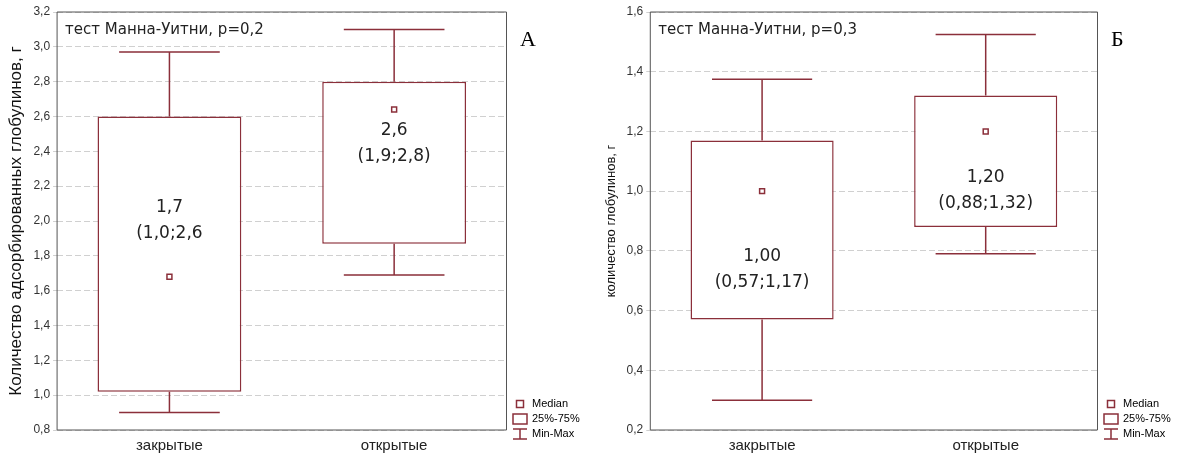  Describe the element at coordinates (528, 39) in the screenshot. I see `text: А` at that location.